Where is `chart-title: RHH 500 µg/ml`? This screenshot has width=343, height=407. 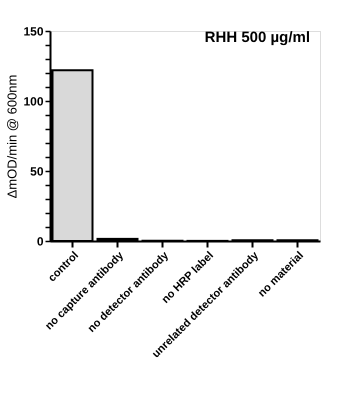 chart-title: RHH 500 µg/ml is located at coordinates (257, 37).